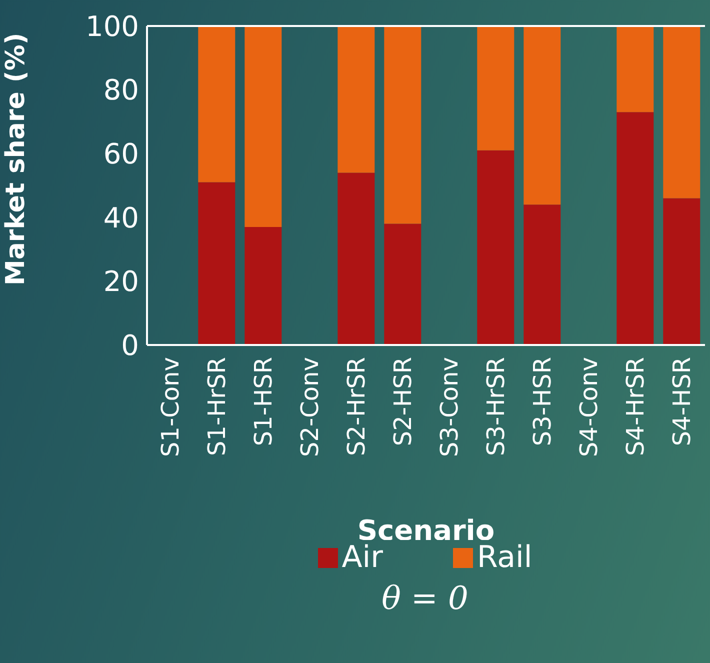  Describe the element at coordinates (425, 598) in the screenshot. I see `text: θ = 0` at that location.